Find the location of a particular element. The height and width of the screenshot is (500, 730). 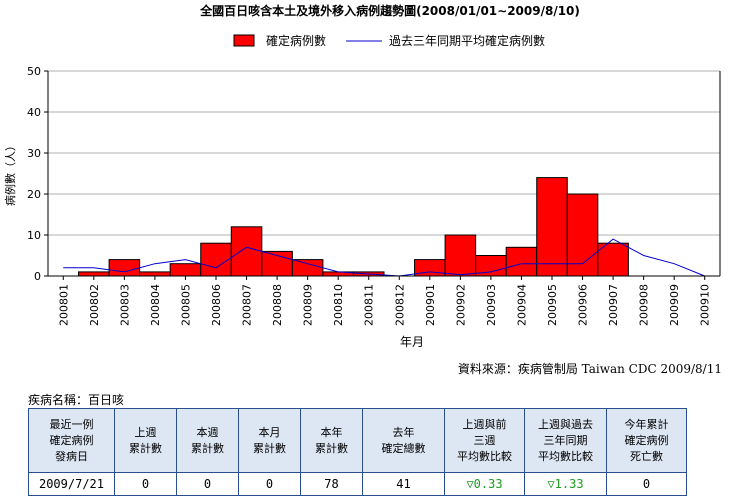

y-tick-label: 10 is located at coordinates (34, 235).